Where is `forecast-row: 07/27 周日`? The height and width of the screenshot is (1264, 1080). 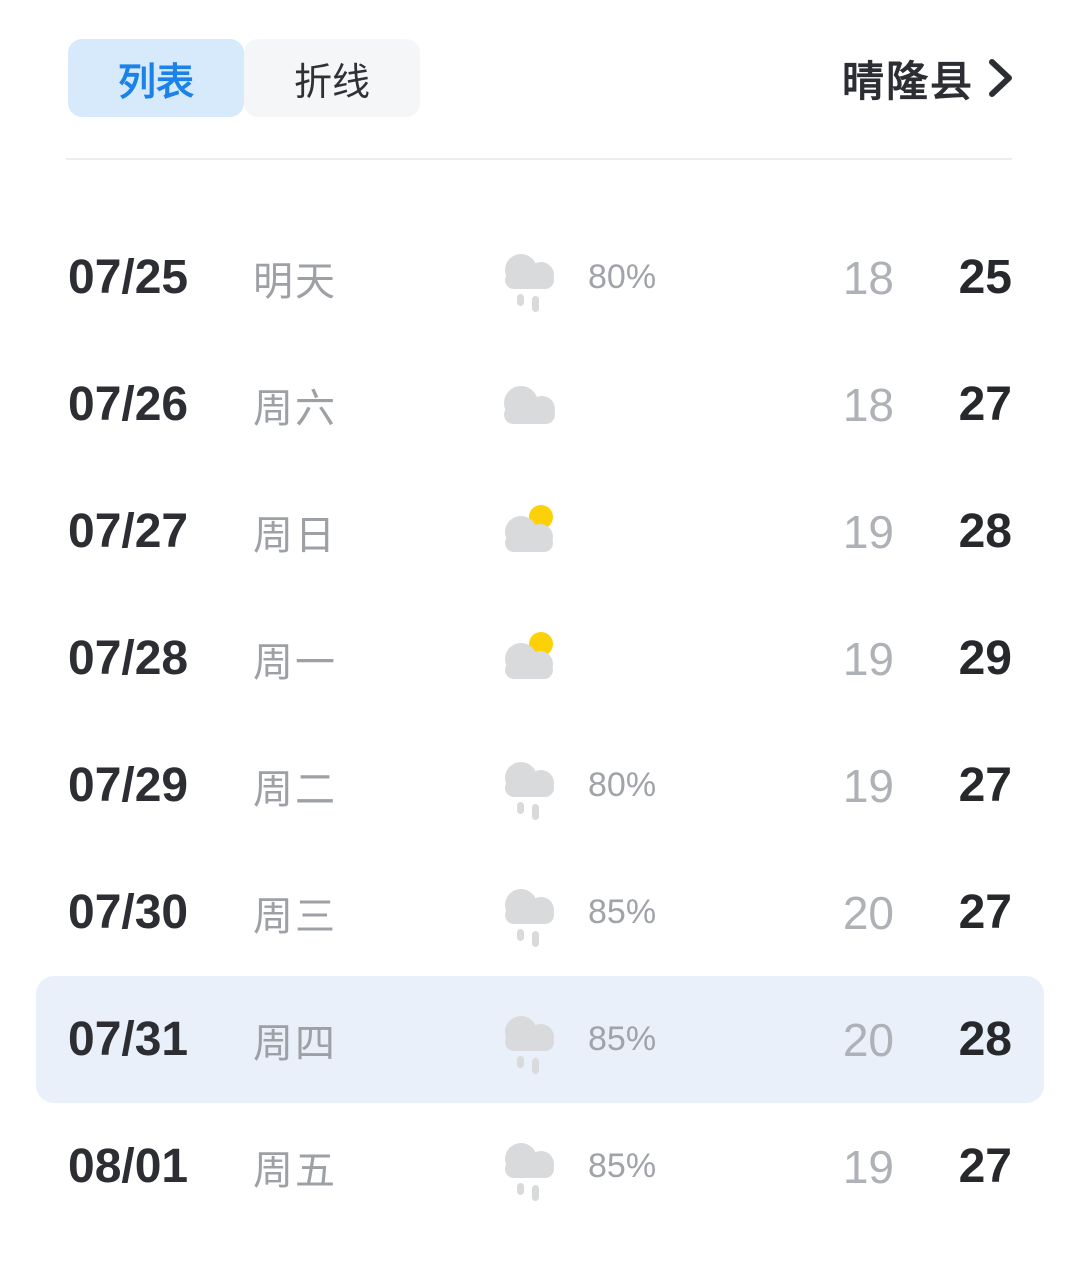
forecast-row: 07/27 周日 is located at coordinates (540, 531).